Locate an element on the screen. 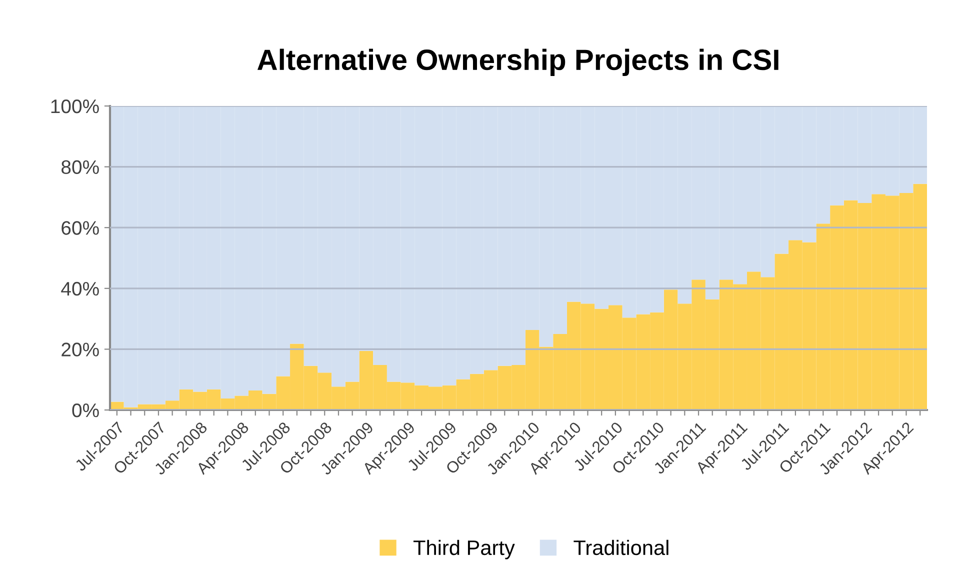 Image resolution: width=954 pixels, height=578 pixels. y-tick-label: 100% is located at coordinates (75, 106).